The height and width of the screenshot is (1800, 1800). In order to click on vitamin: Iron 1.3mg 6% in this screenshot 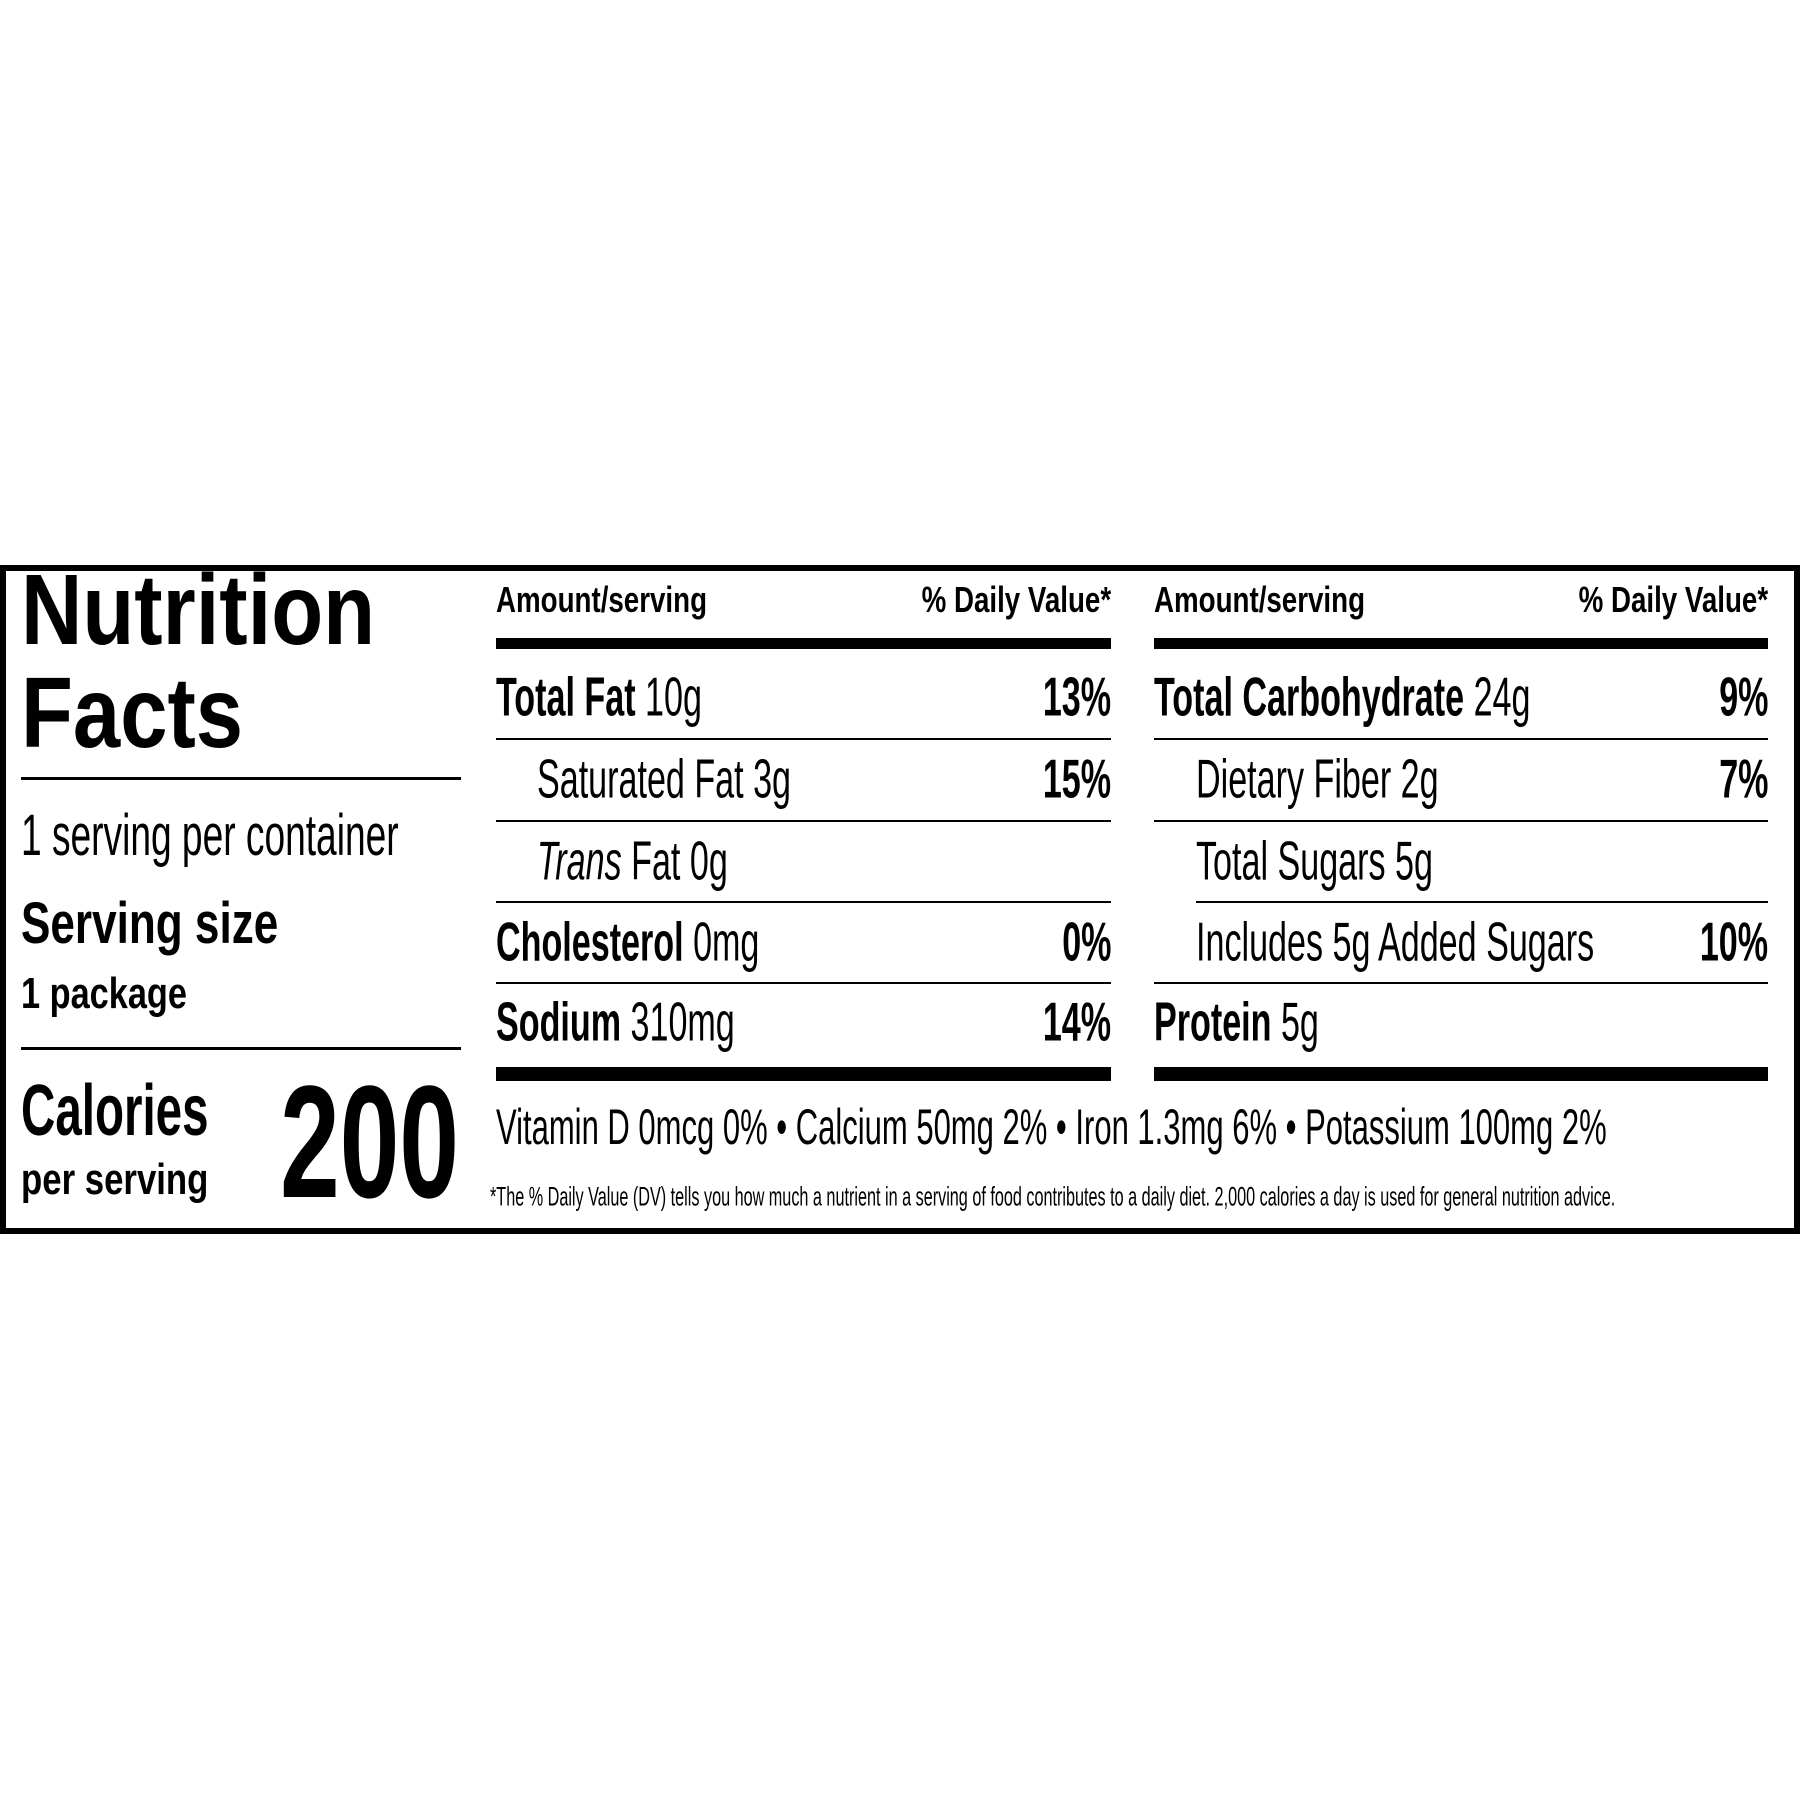, I will do `click(1176, 1127)`.